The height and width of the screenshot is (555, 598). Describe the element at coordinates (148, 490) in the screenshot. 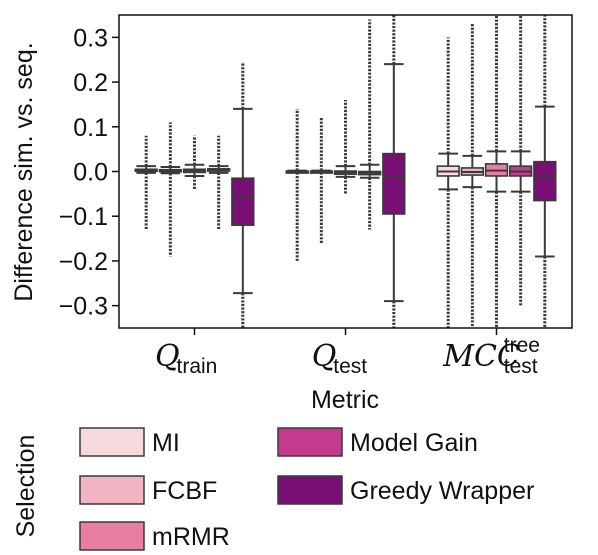

I see `legend-item: FCBF` at that location.